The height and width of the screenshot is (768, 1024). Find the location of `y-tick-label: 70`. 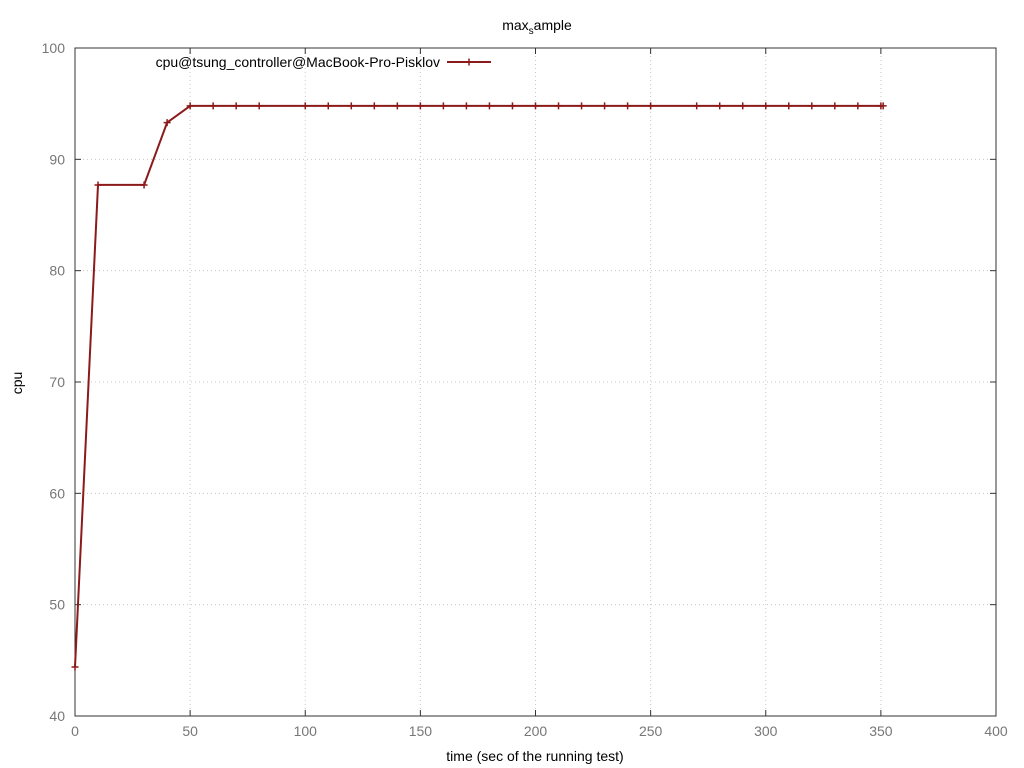

y-tick-label: 70 is located at coordinates (57, 382).